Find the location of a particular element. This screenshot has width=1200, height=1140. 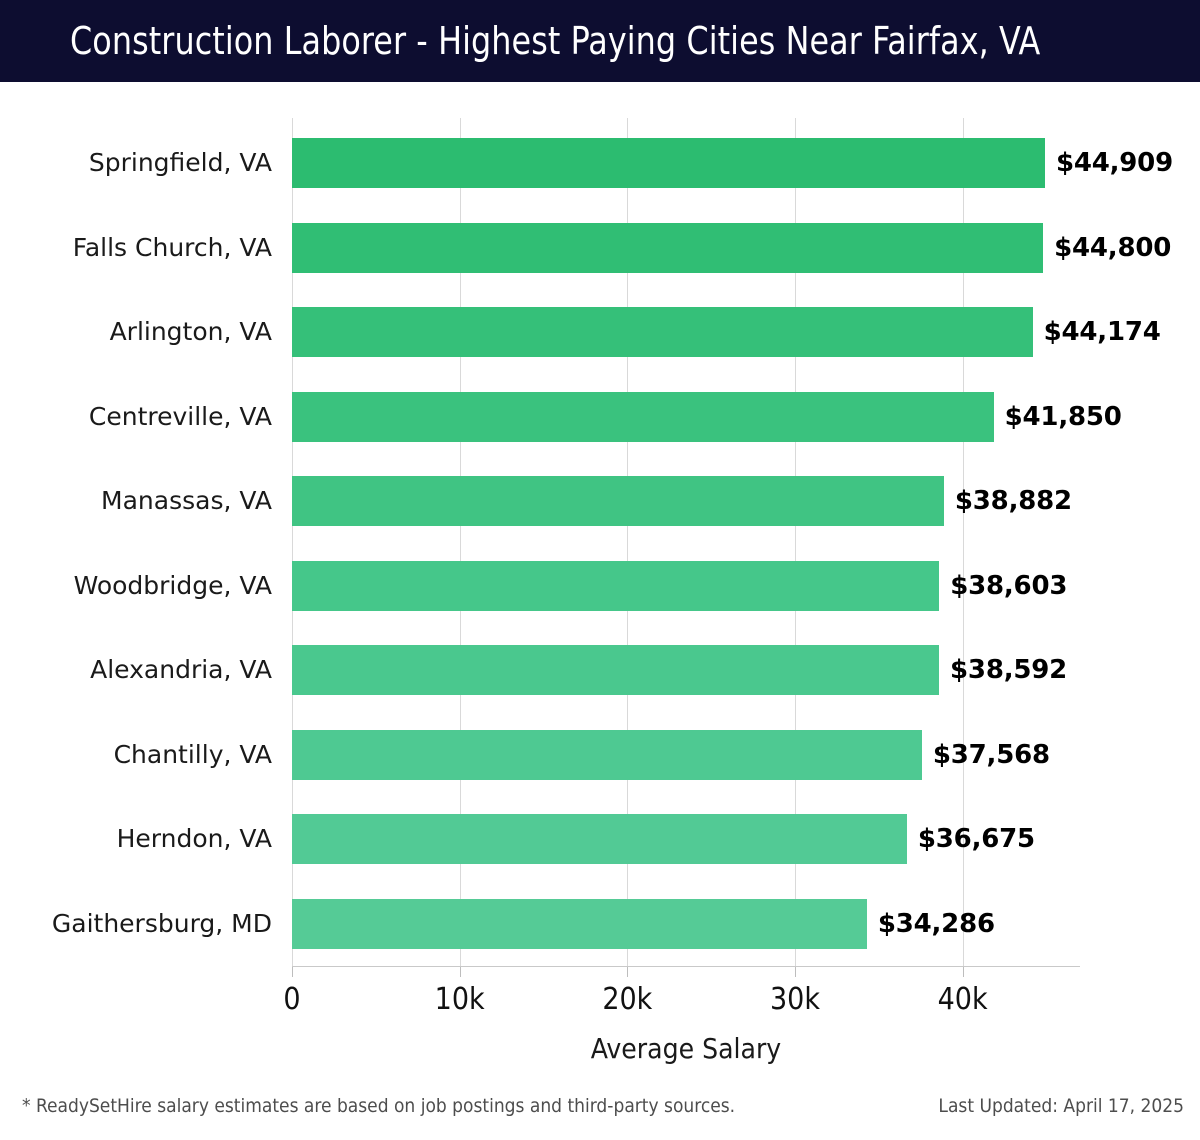

bar-value-label: $36,675 is located at coordinates (976, 839).